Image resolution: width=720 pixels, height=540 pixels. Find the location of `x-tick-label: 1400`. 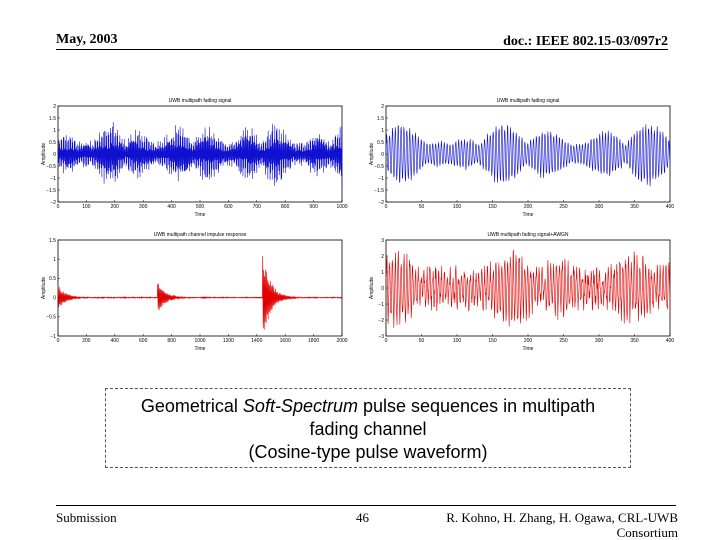

x-tick-label: 1400 is located at coordinates (256, 341).